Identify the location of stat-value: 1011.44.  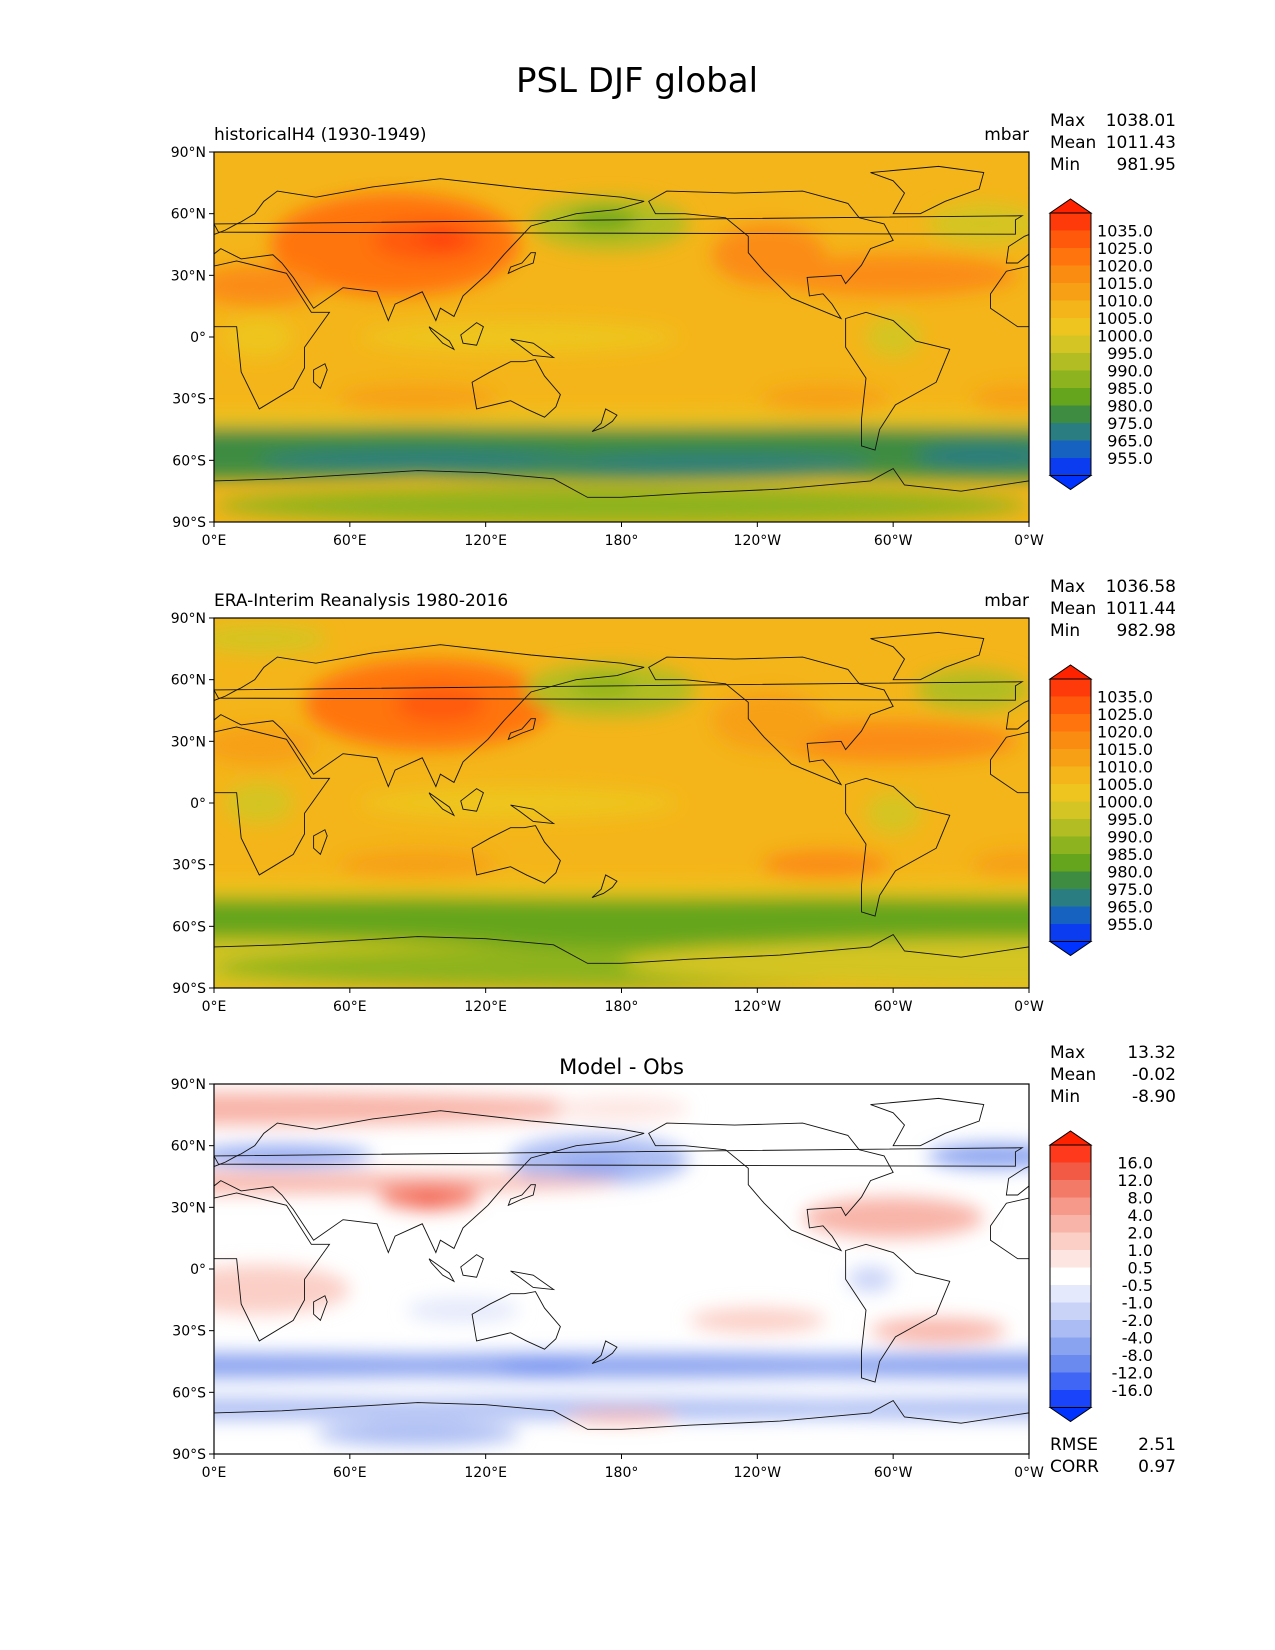
(1141, 609).